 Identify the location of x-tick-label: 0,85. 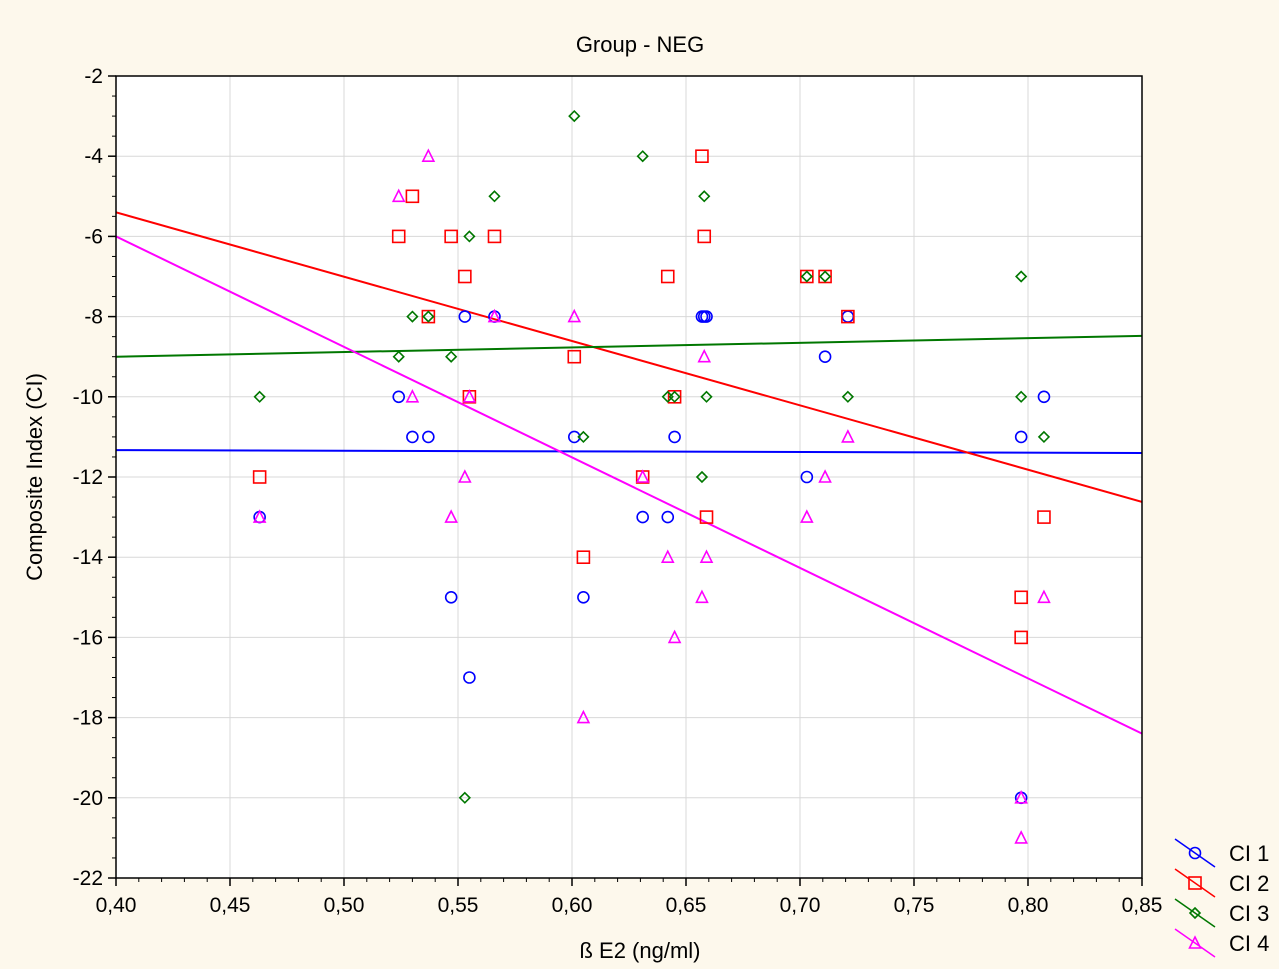
(1142, 905).